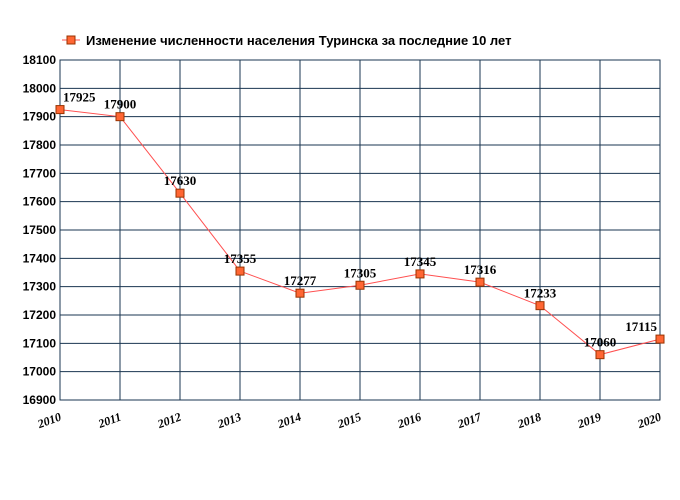 This screenshot has height=500, width=680. What do you see at coordinates (40, 145) in the screenshot?
I see `y-tick-label: 17800` at bounding box center [40, 145].